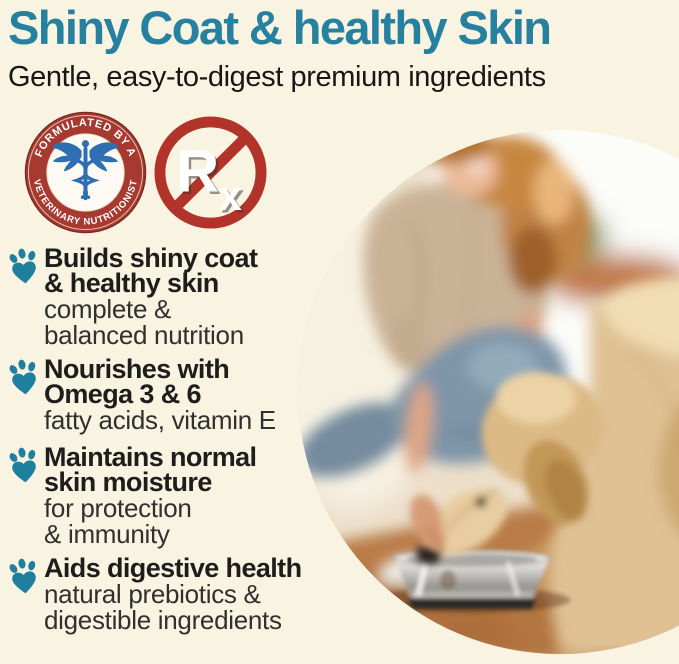 The height and width of the screenshot is (664, 679). Describe the element at coordinates (173, 568) in the screenshot. I see `benefit-heading-line: Aids digestive health` at that location.